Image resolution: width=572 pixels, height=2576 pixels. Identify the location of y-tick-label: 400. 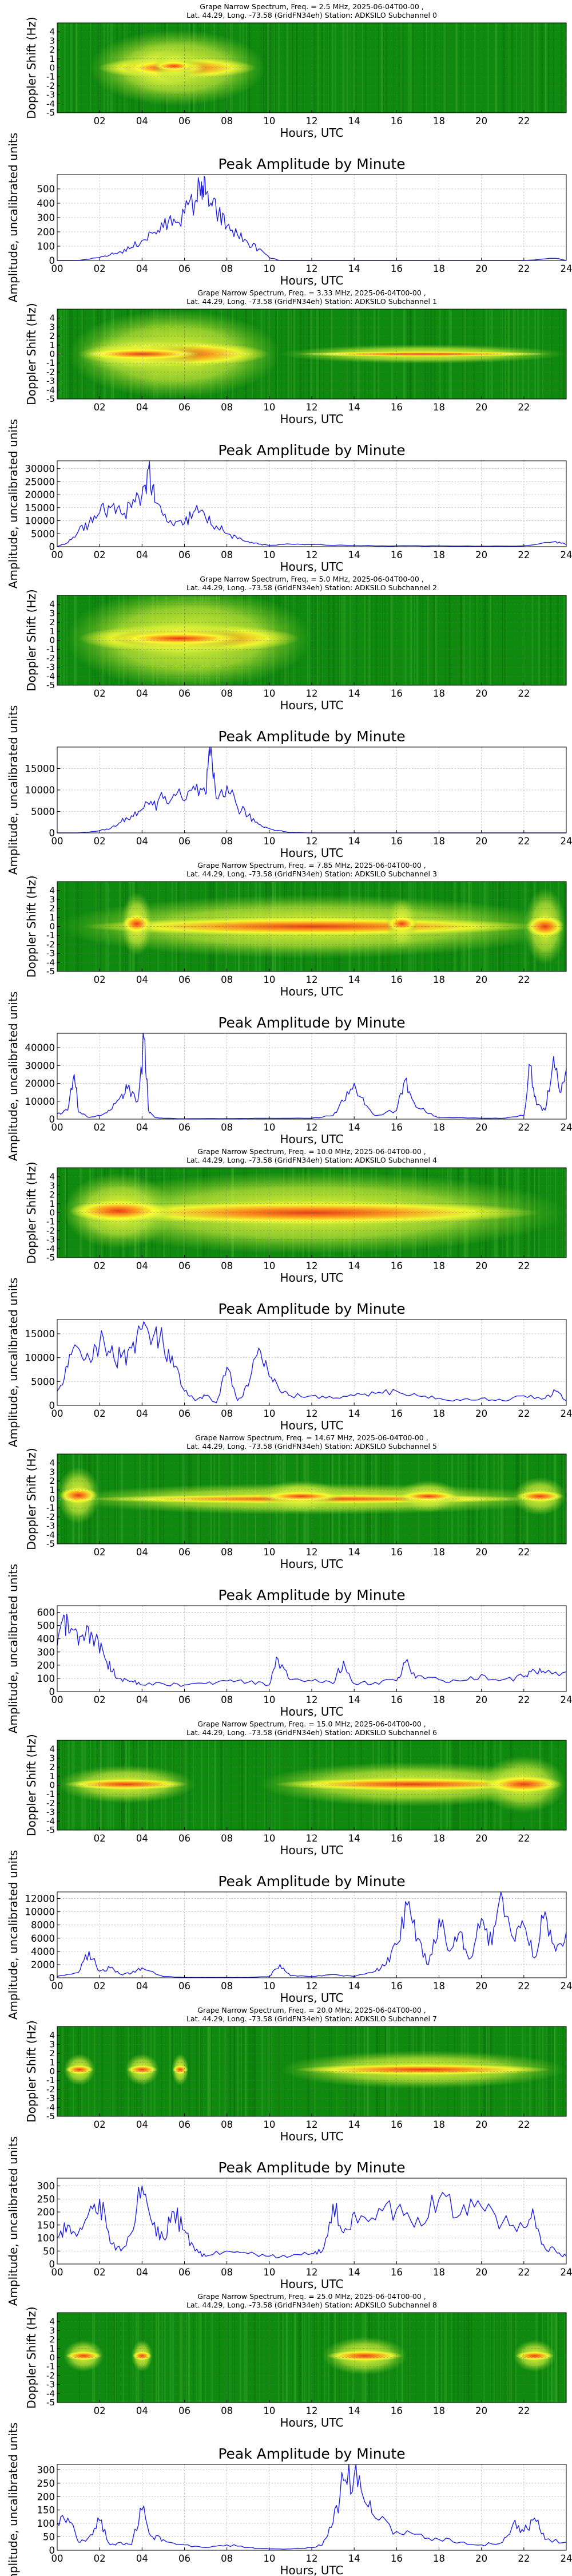
(46, 1639).